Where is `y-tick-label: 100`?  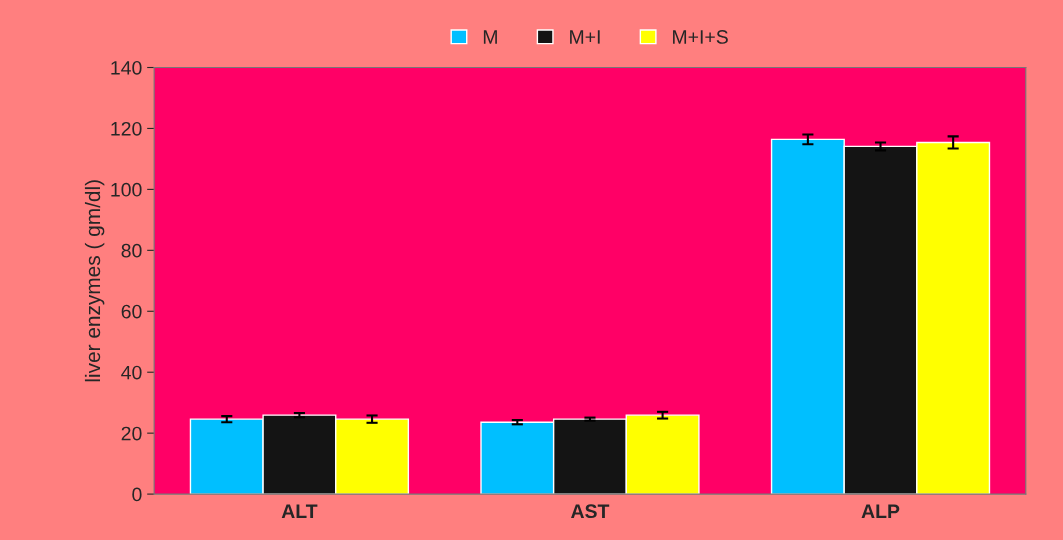 y-tick-label: 100 is located at coordinates (126, 189).